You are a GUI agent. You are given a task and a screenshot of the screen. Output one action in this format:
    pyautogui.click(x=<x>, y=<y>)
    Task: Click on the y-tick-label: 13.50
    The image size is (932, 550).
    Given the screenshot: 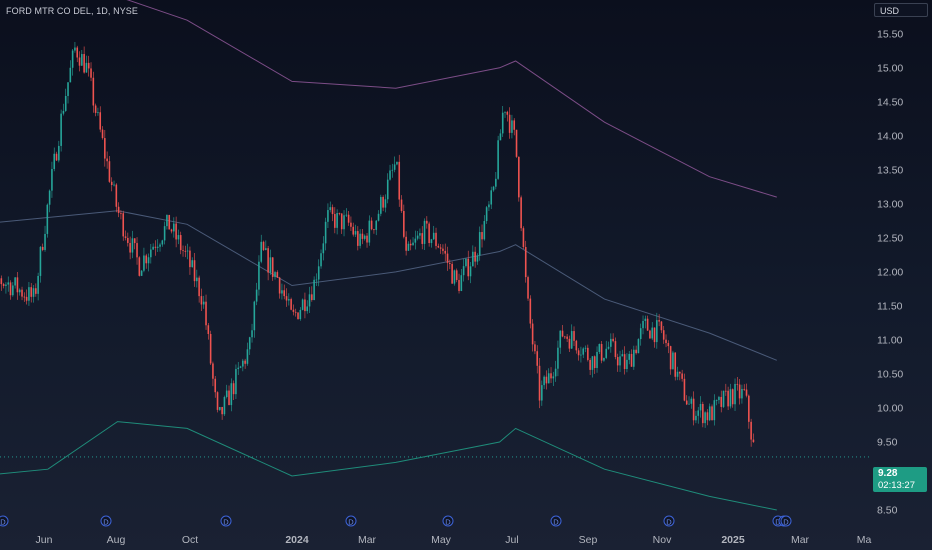 What is the action you would take?
    pyautogui.click(x=890, y=170)
    